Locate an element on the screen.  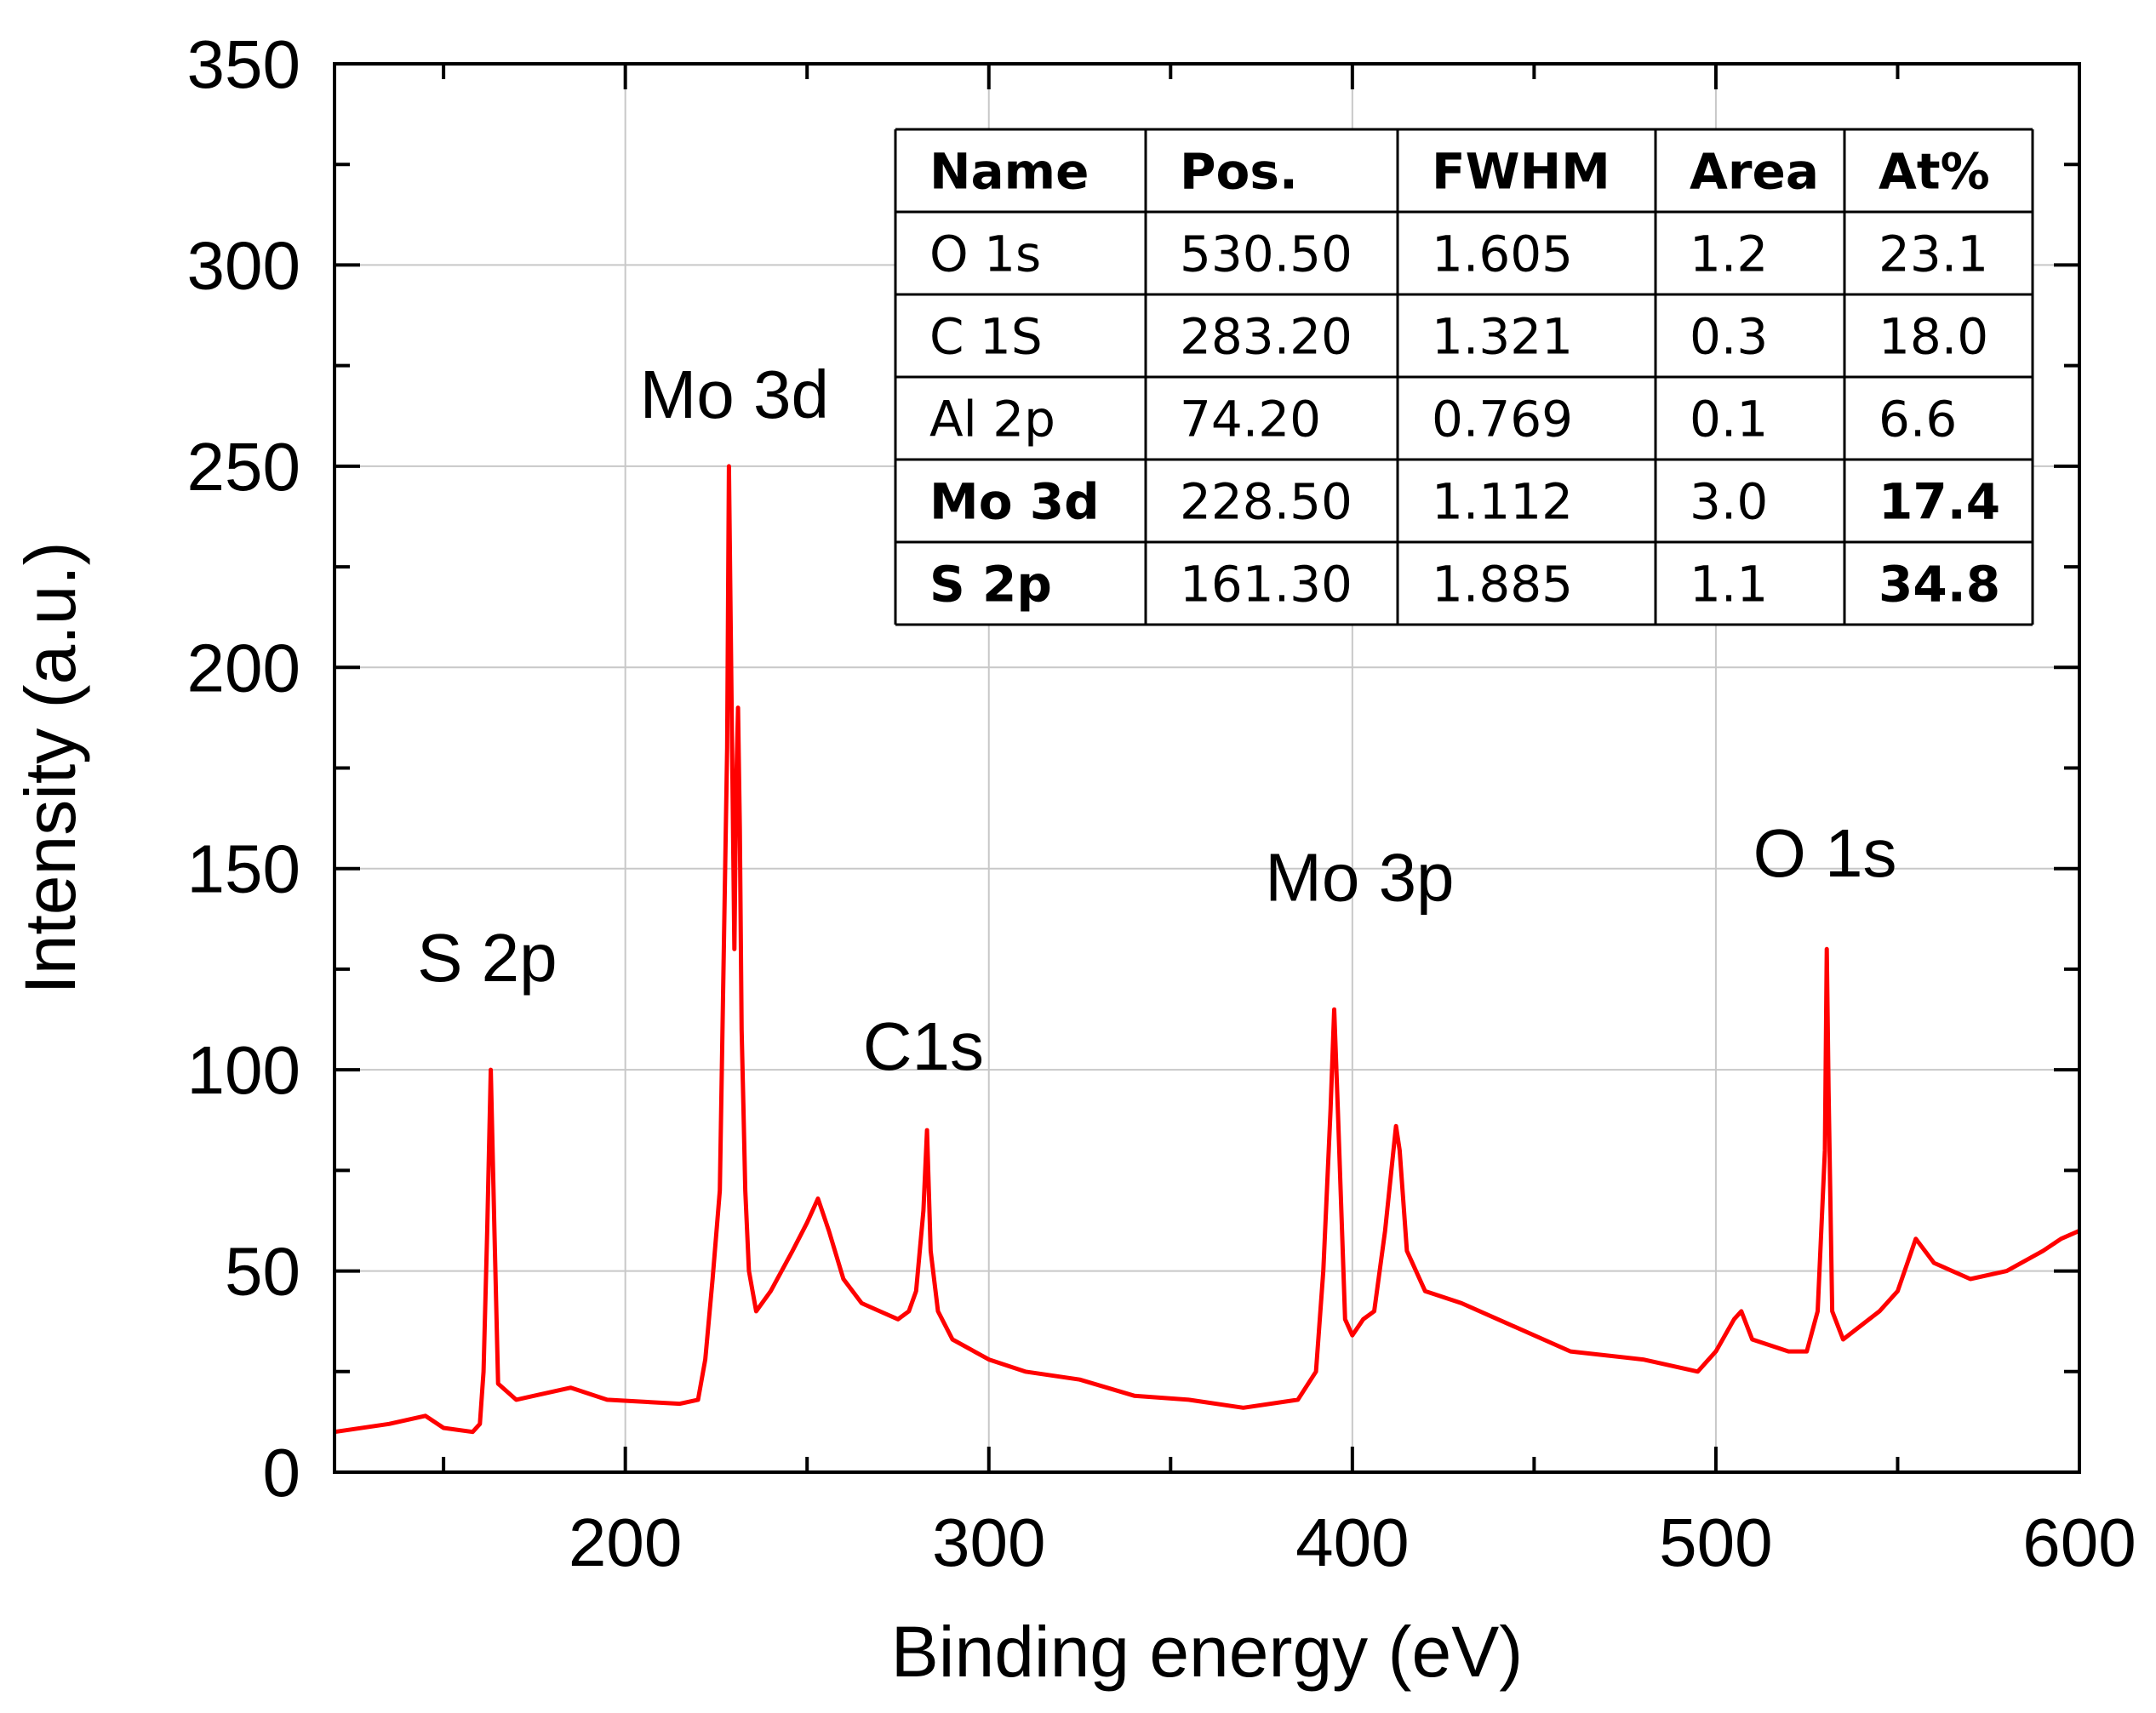
table-cell: 34.8 is located at coordinates (1940, 585).